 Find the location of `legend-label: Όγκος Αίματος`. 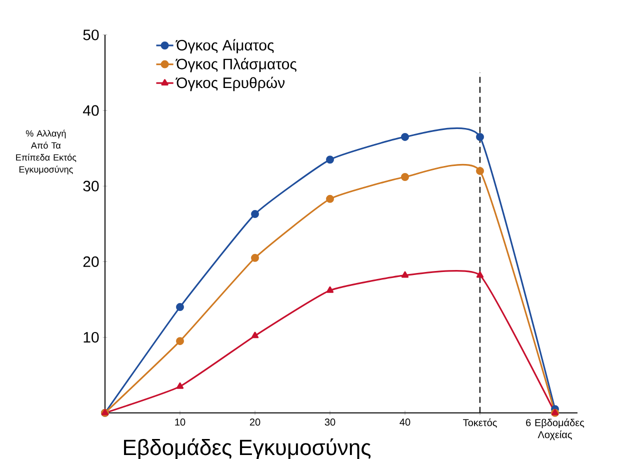

legend-label: Όγκος Αίματος is located at coordinates (225, 46).